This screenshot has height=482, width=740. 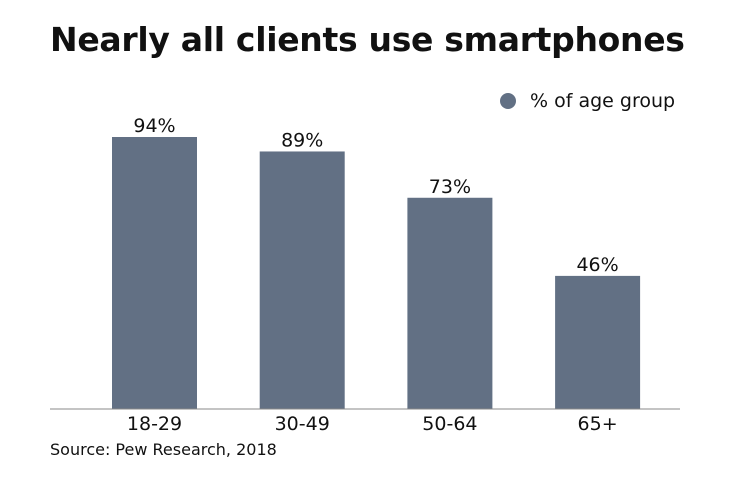 What do you see at coordinates (154, 424) in the screenshot?
I see `x-tick-label: 18-29` at bounding box center [154, 424].